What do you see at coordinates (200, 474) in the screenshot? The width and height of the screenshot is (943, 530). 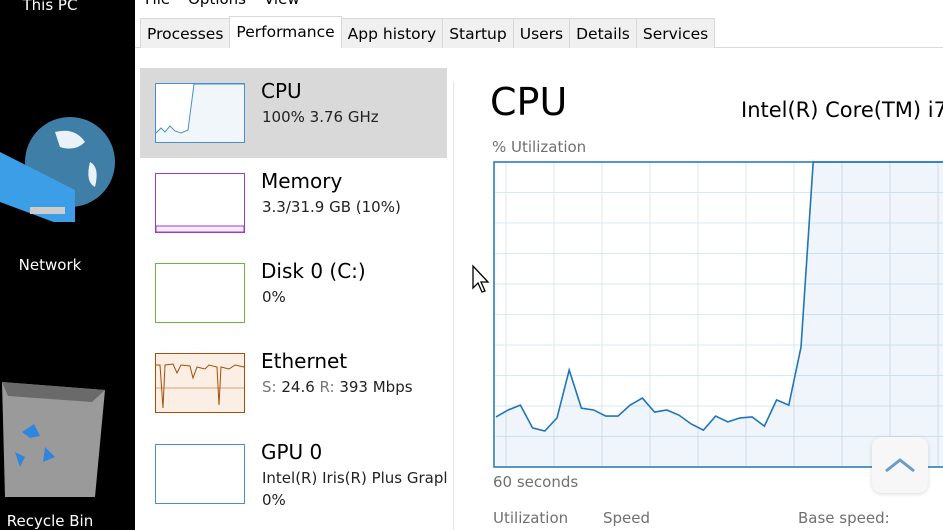 I see `gpu-thumbnail` at bounding box center [200, 474].